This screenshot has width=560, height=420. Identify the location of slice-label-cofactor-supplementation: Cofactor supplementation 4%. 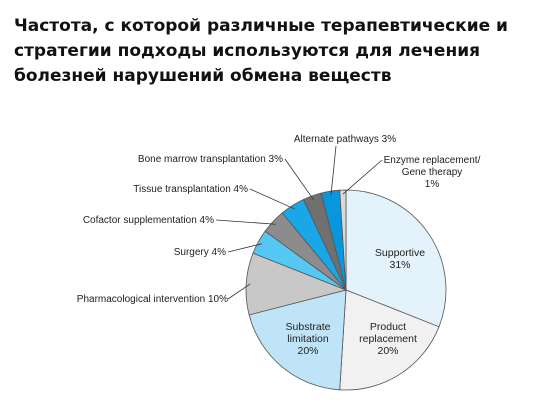
(148, 220).